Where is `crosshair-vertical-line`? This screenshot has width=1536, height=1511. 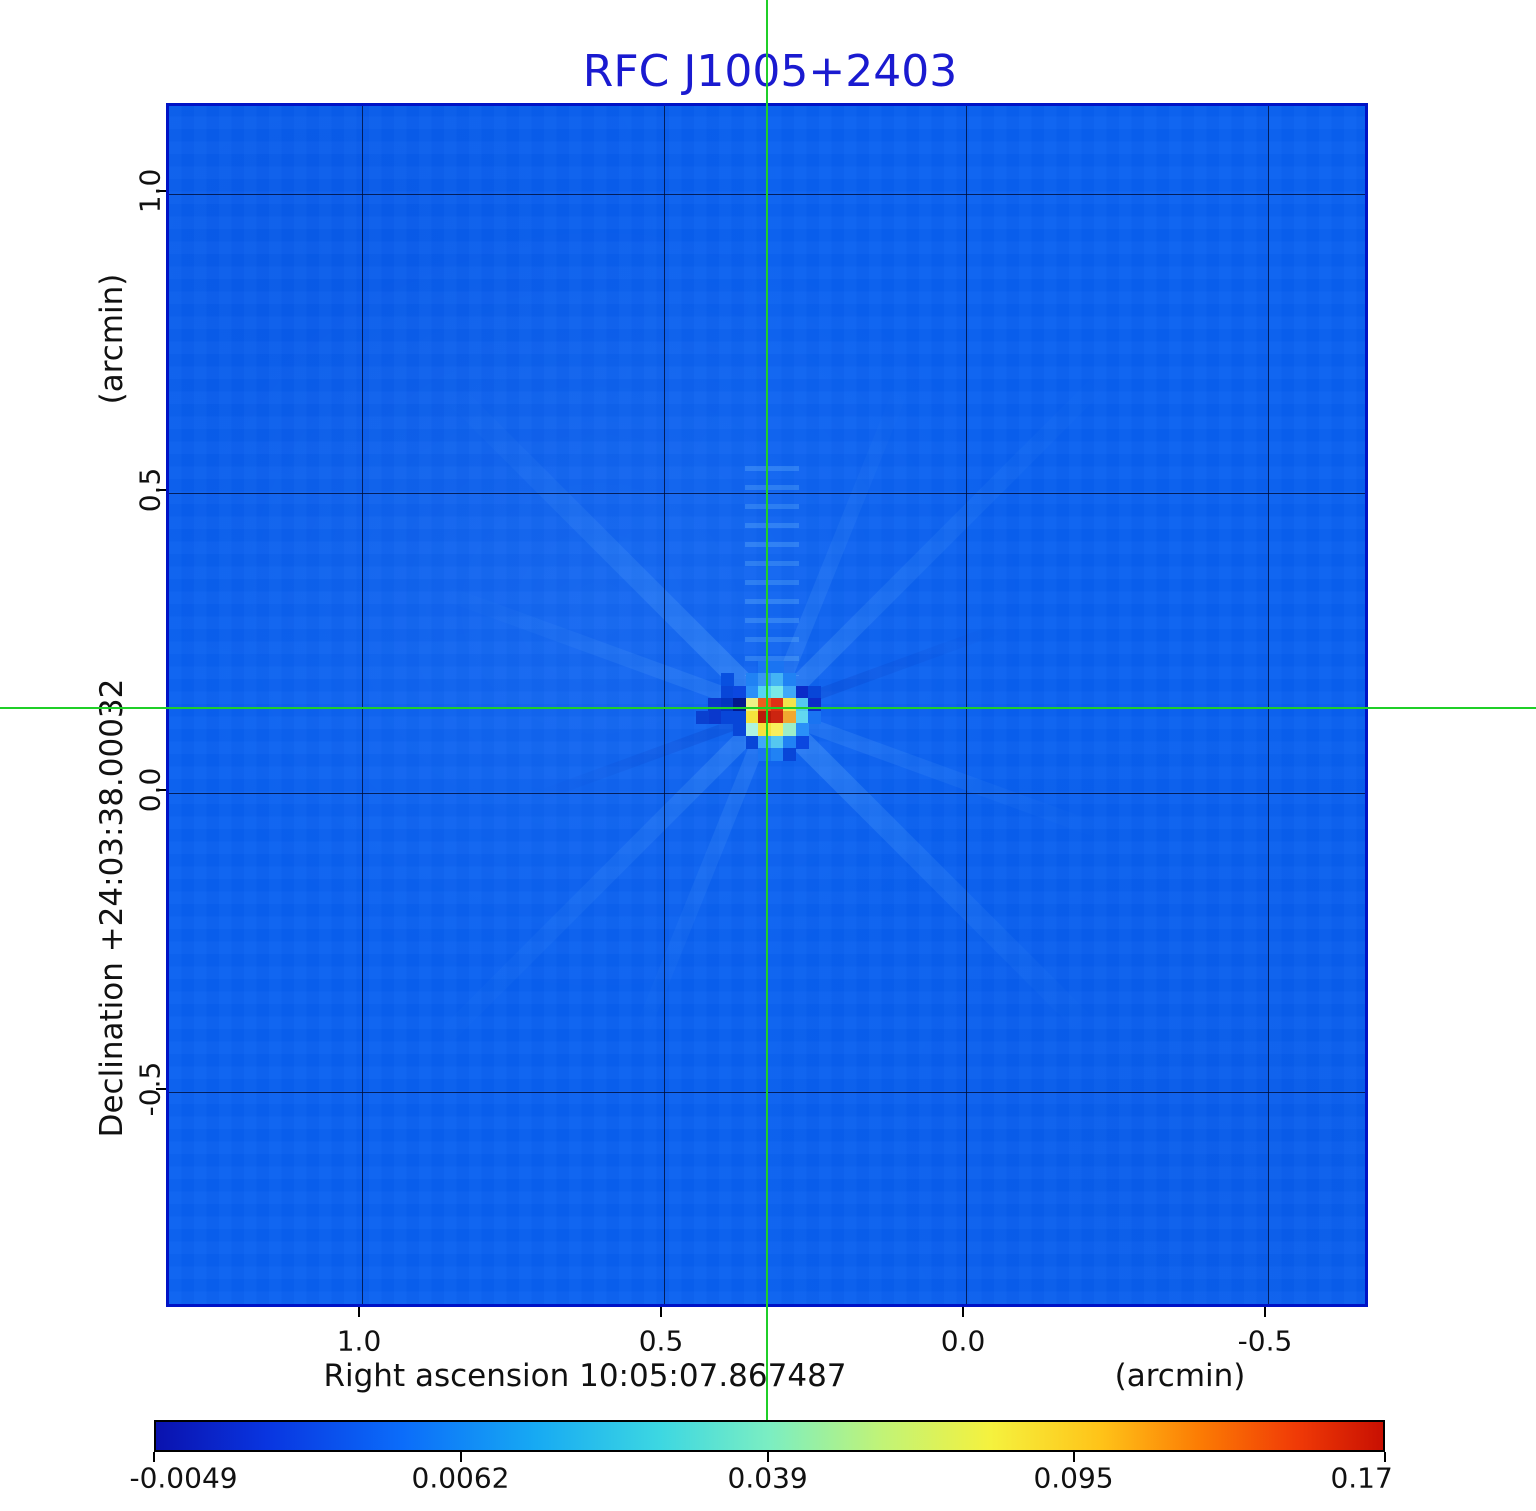
crosshair-vertical-line is located at coordinates (767, 710).